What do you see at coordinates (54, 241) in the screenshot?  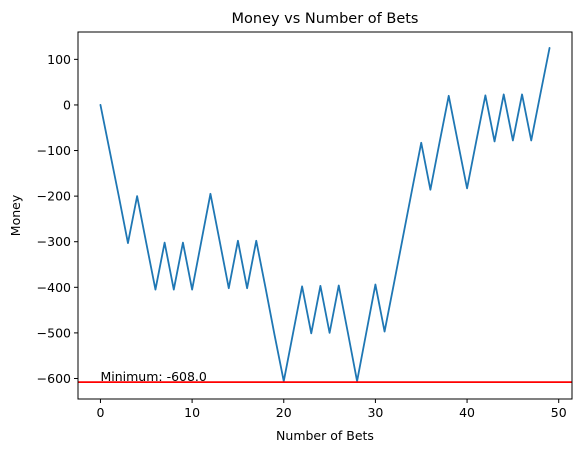 I see `y-tick-label: −300` at bounding box center [54, 241].